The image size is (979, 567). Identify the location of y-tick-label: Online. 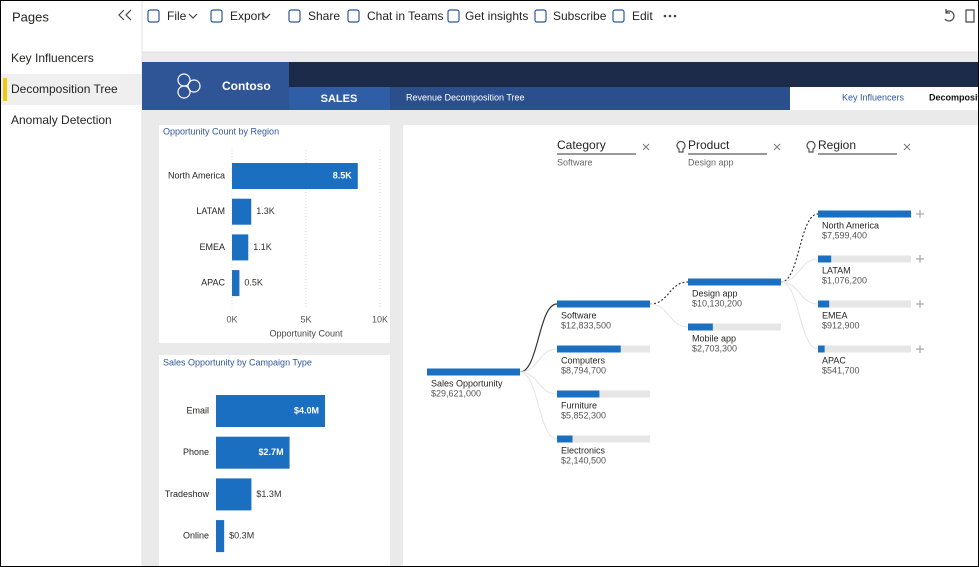
(196, 535).